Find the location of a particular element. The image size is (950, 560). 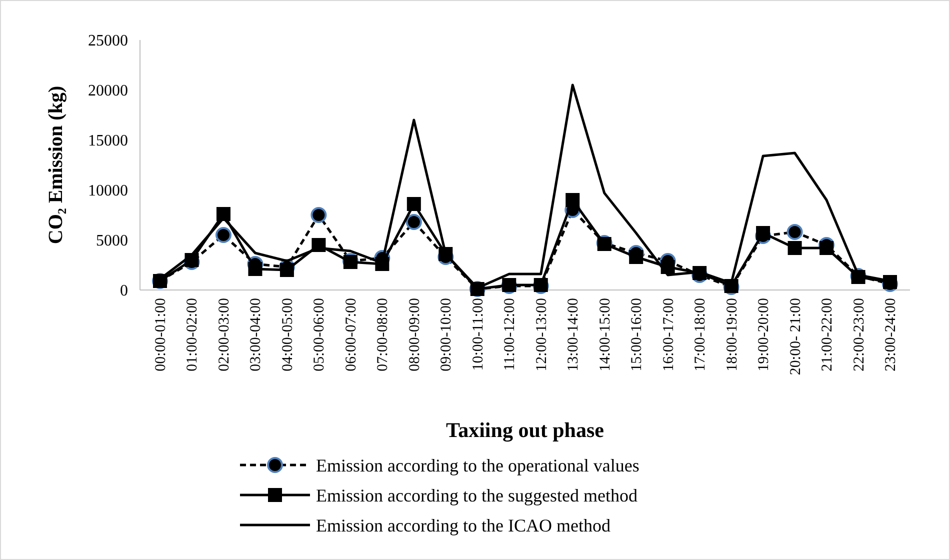

legend-label: Emission according to the ICAO method is located at coordinates (463, 525).